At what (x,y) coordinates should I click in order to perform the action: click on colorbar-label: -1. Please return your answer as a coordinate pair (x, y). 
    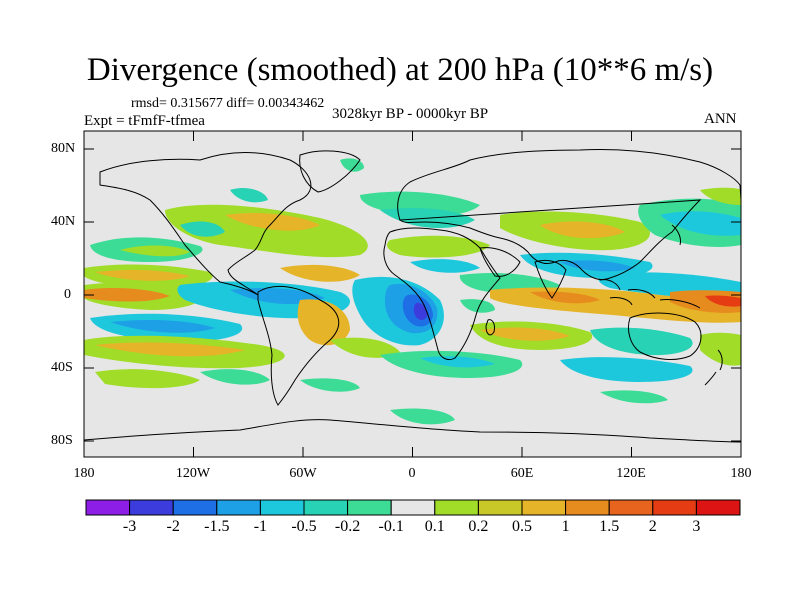
    Looking at the image, I should click on (260, 526).